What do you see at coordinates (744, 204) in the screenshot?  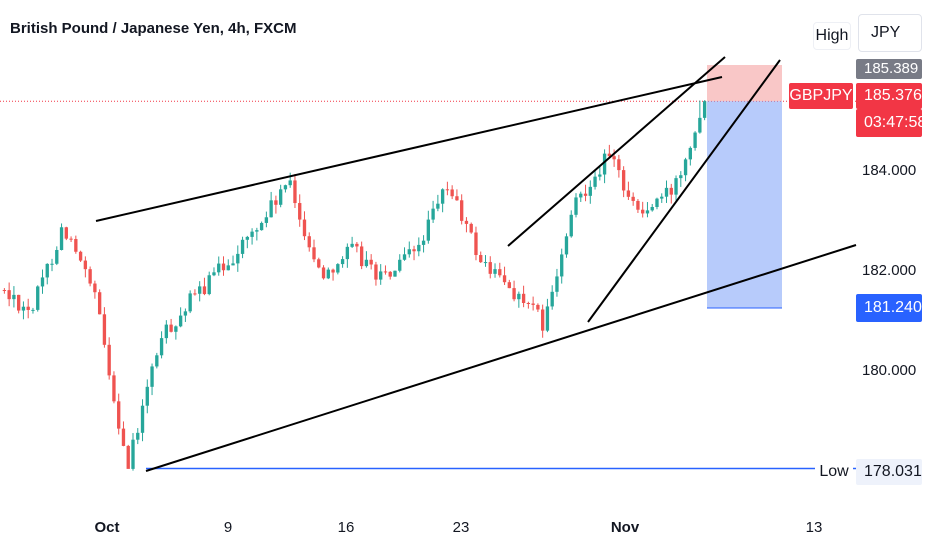 I see `take-profit-zone` at bounding box center [744, 204].